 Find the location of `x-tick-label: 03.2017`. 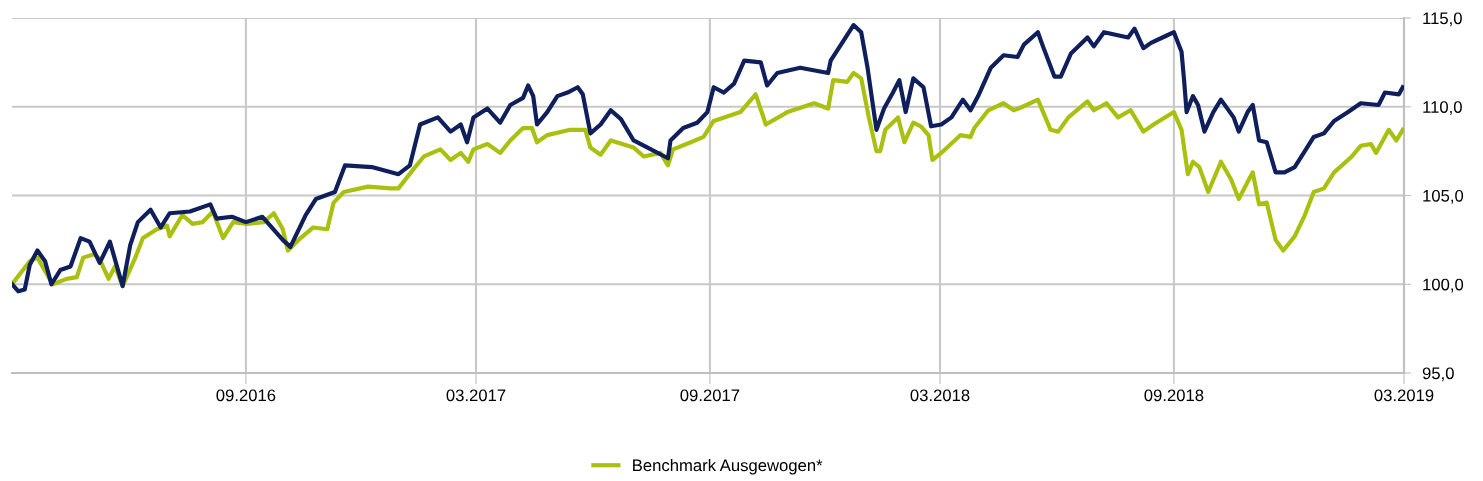

x-tick-label: 03.2017 is located at coordinates (476, 395).